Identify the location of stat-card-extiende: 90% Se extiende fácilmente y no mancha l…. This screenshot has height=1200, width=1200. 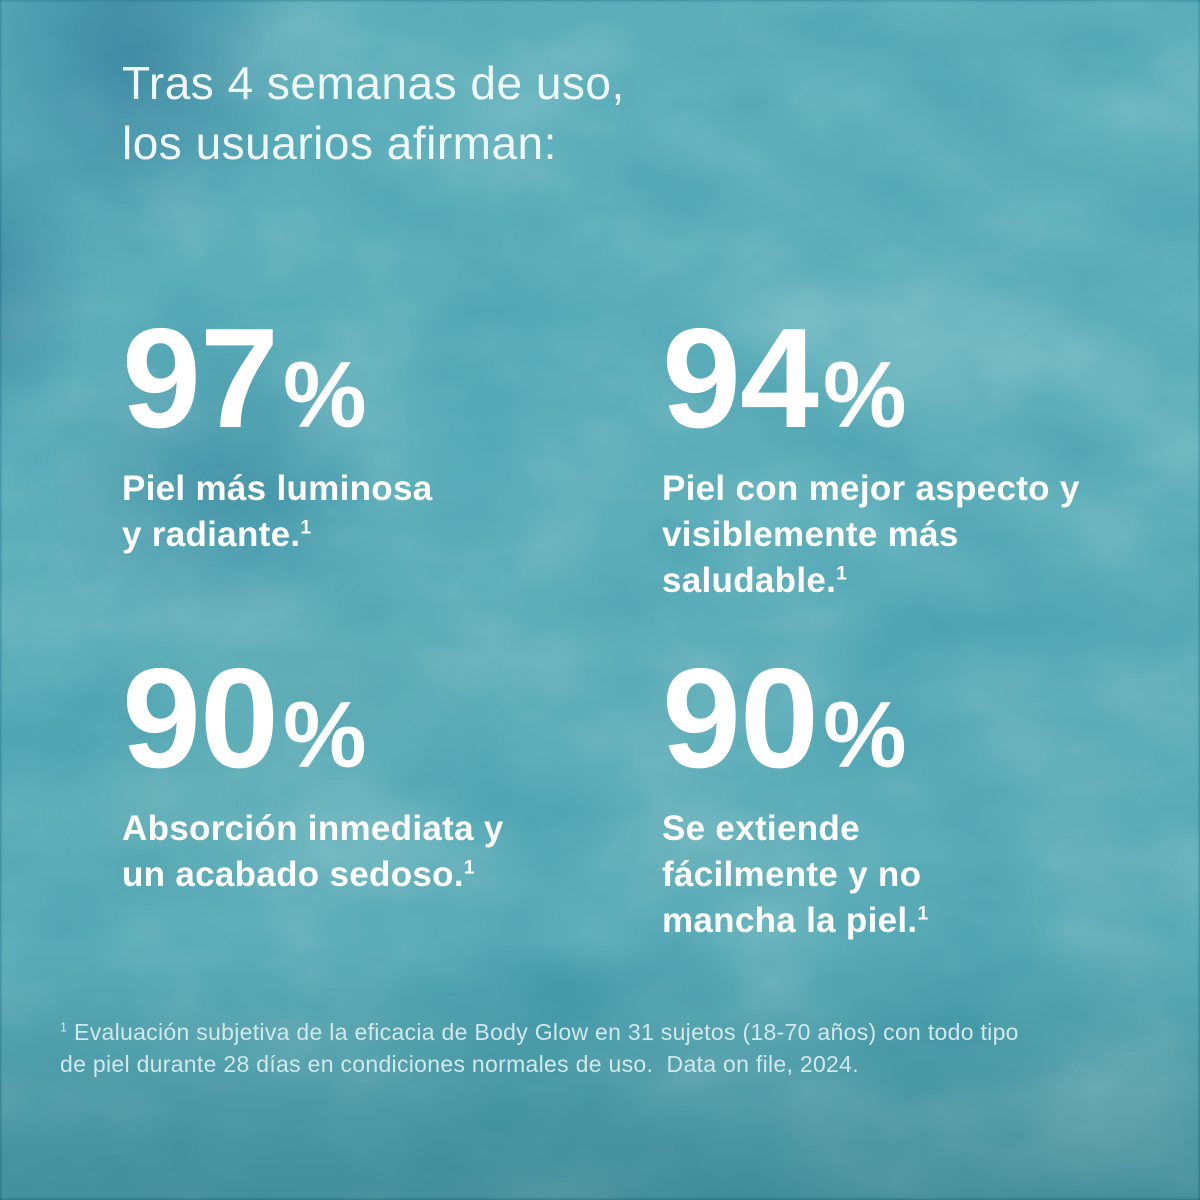
(931, 796).